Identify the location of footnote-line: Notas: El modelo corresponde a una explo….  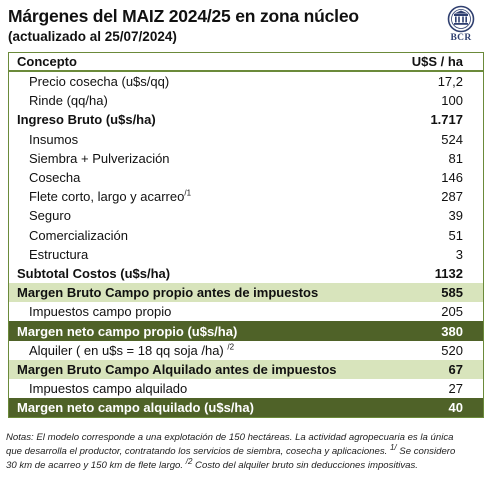
(230, 437).